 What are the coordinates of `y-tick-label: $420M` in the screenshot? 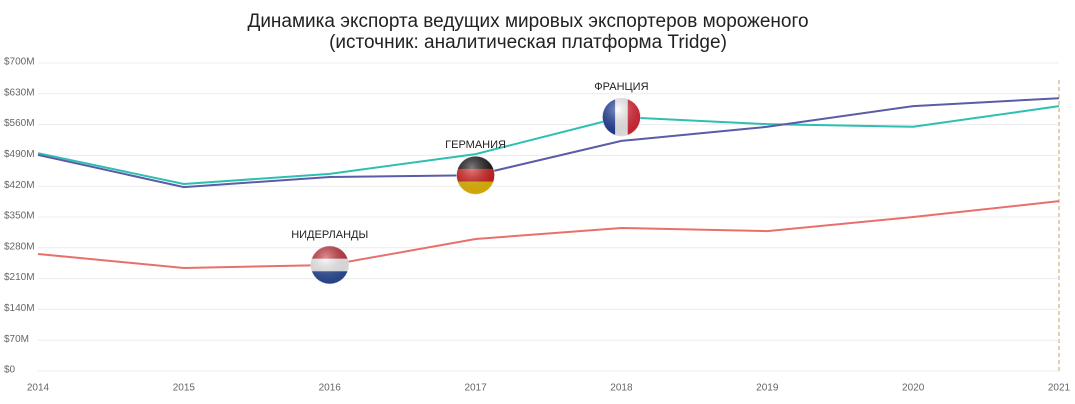 It's located at (19, 185).